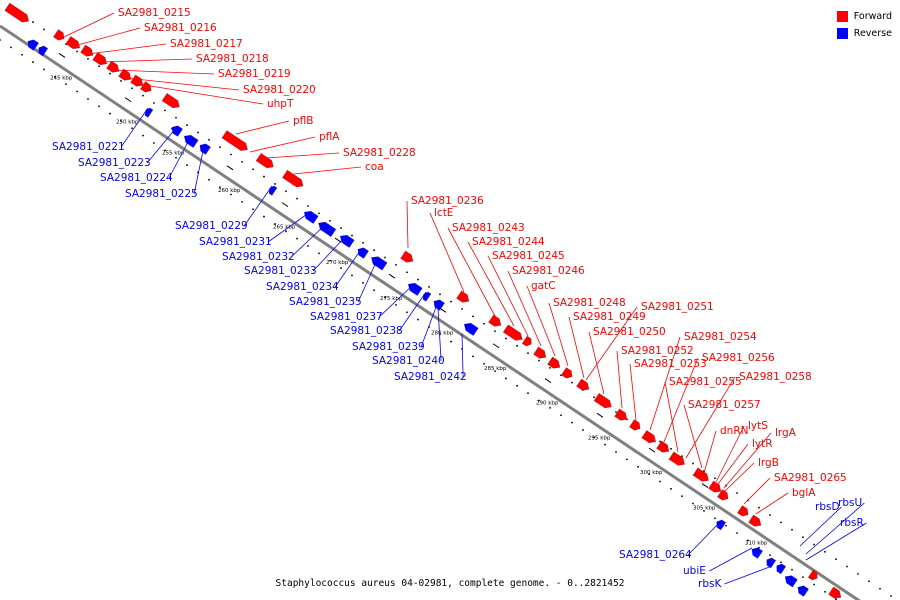  I want to click on gene-label-sa2981-0246: SA2981_0246, so click(548, 271).